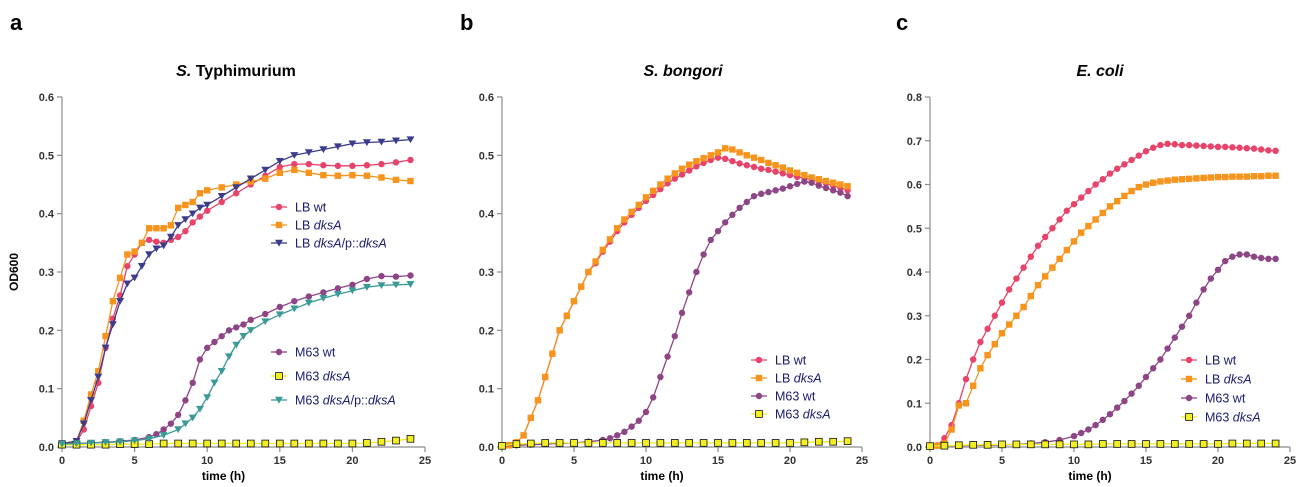 The height and width of the screenshot is (487, 1299). I want to click on y-tick-label: 0.6, so click(486, 98).